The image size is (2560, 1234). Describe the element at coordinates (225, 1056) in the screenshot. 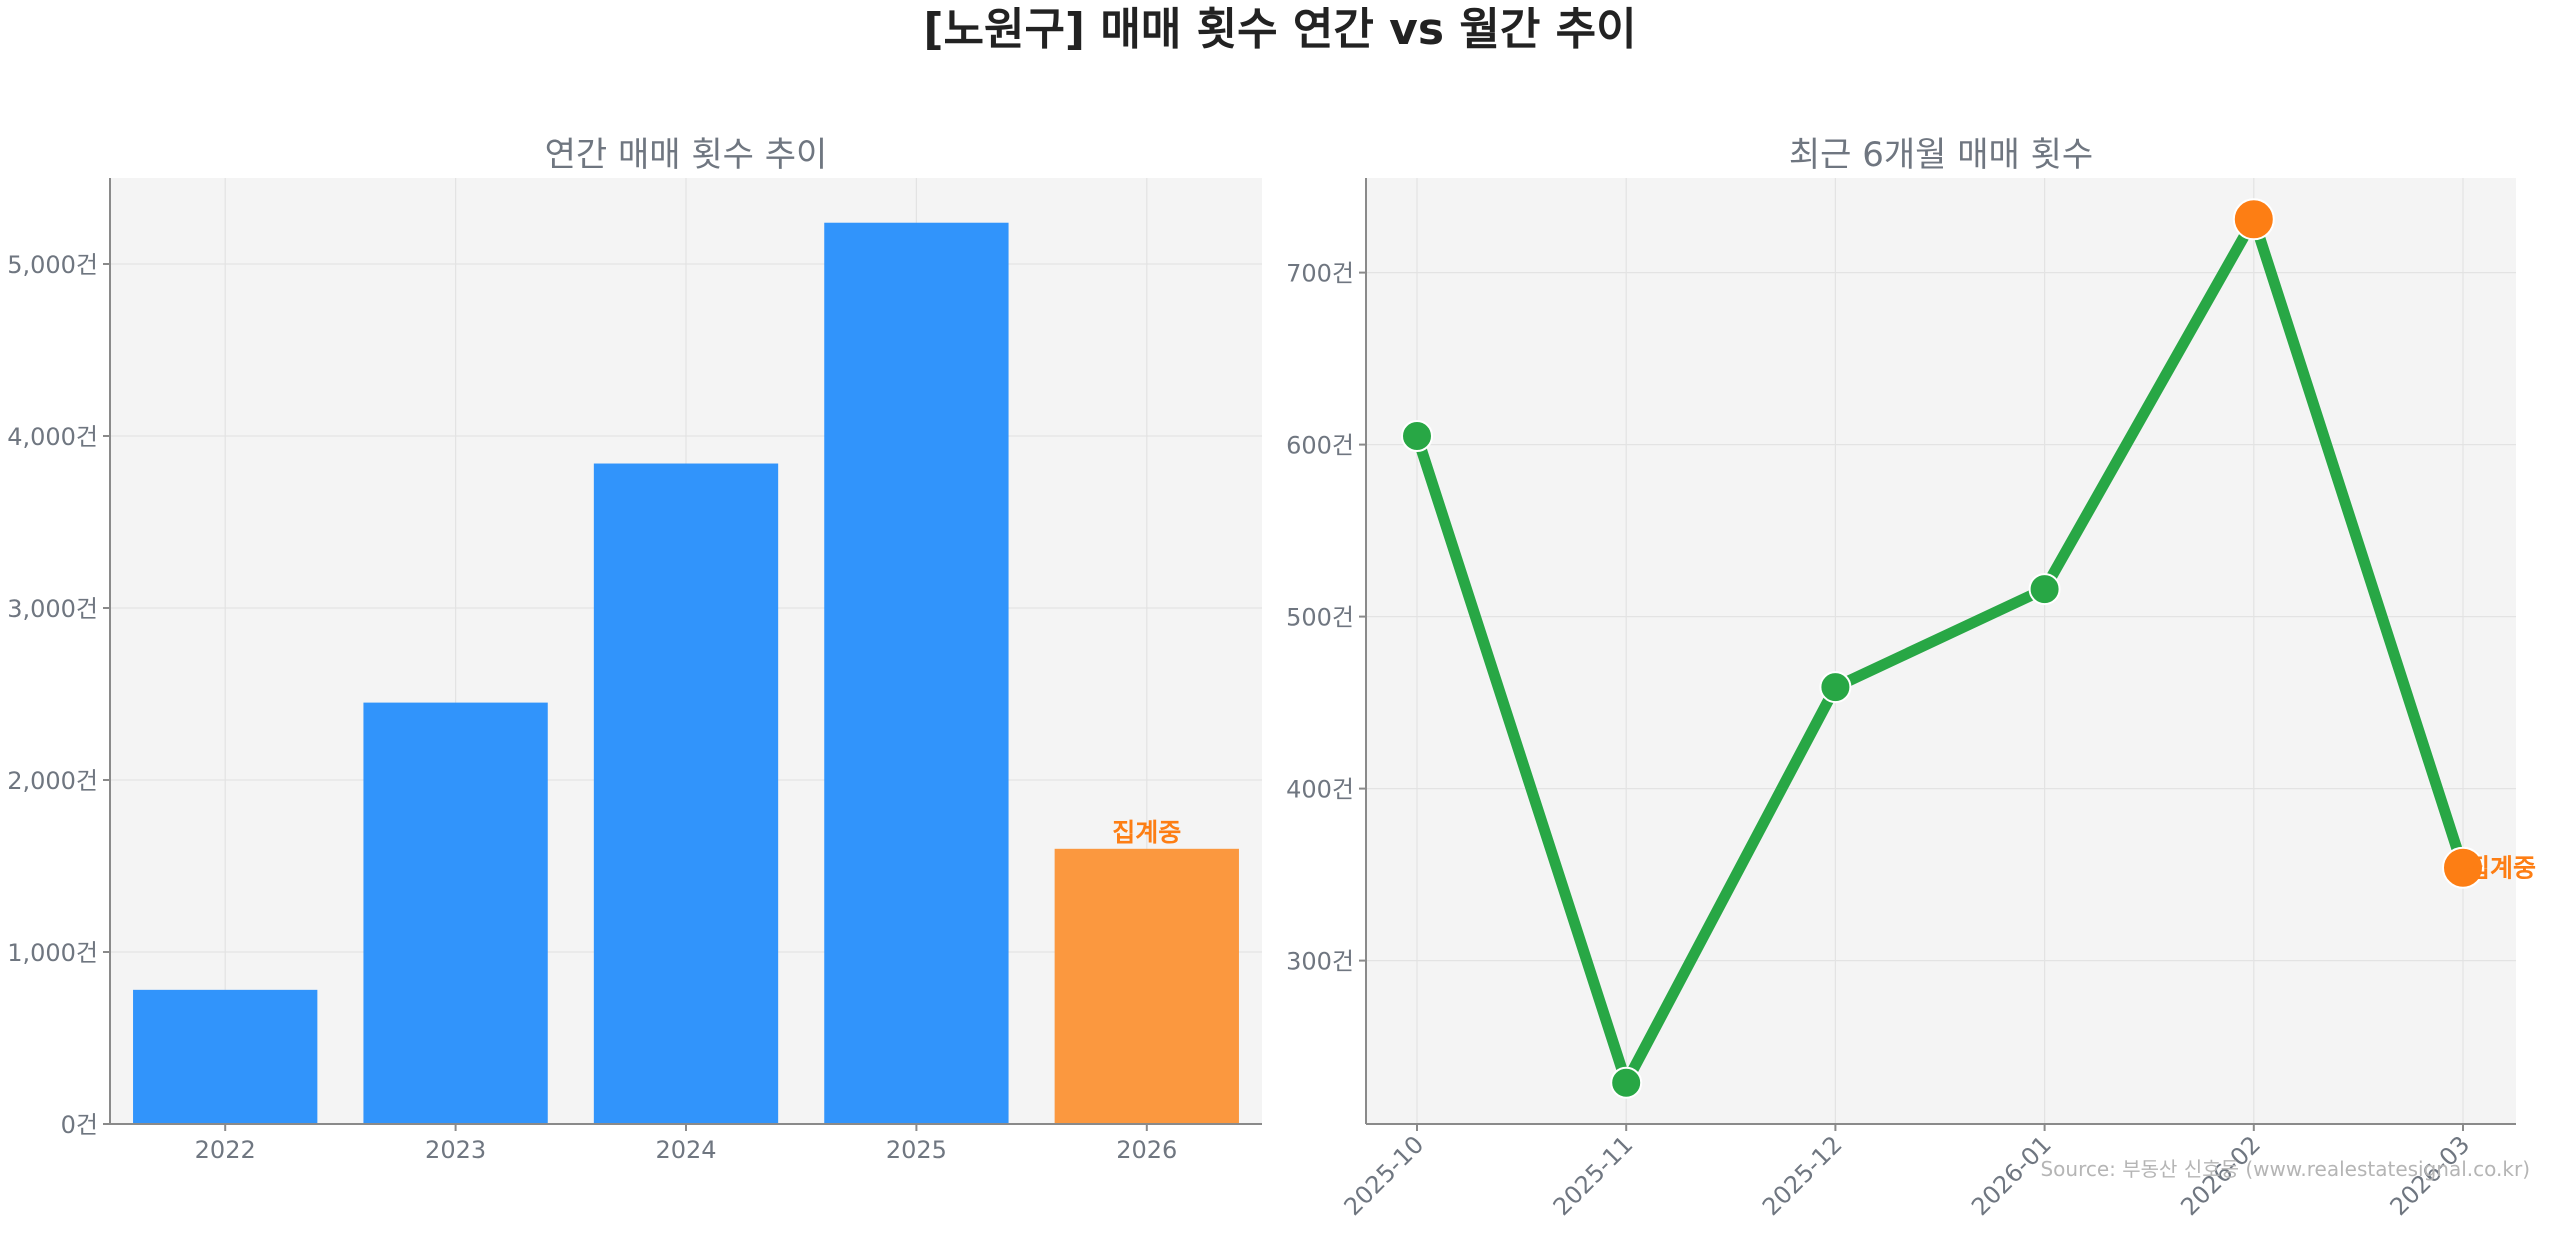

I see `bar-2022` at that location.